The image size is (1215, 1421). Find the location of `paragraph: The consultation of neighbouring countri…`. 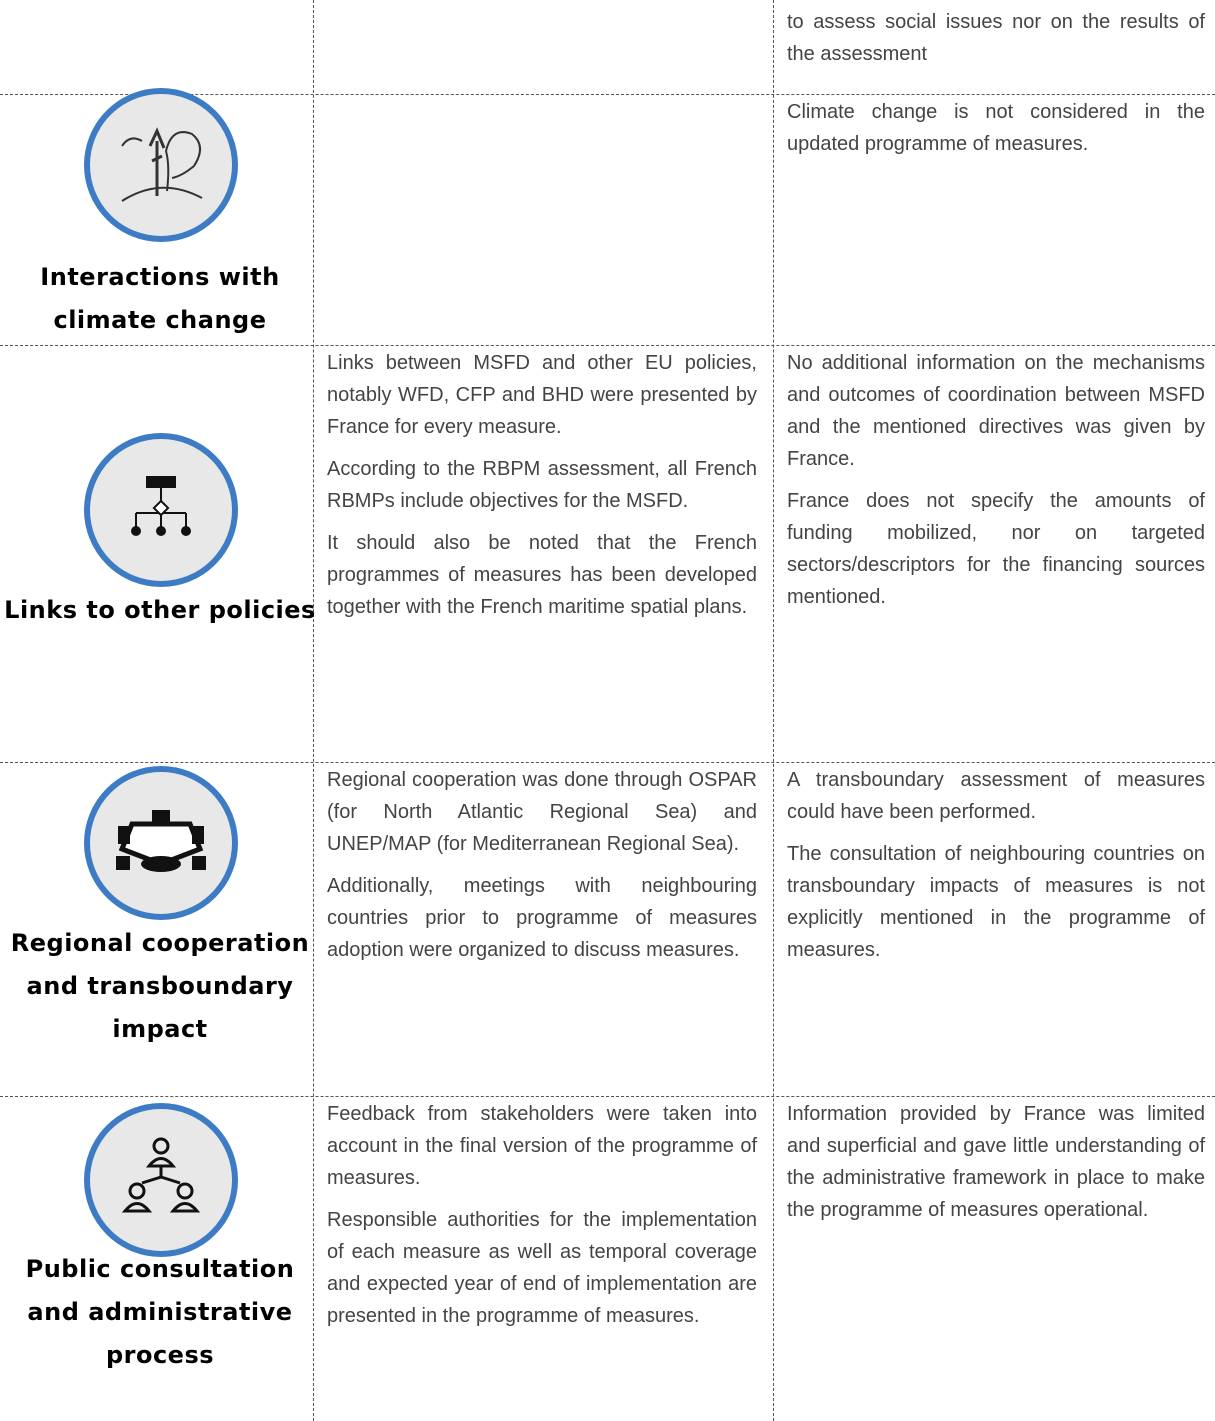

paragraph: The consultation of neighbouring countri… is located at coordinates (996, 902).